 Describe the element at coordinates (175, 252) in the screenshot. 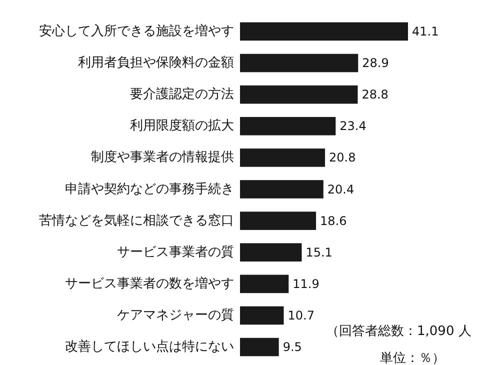

I see `y-tick-label: サービス事業者の質` at that location.